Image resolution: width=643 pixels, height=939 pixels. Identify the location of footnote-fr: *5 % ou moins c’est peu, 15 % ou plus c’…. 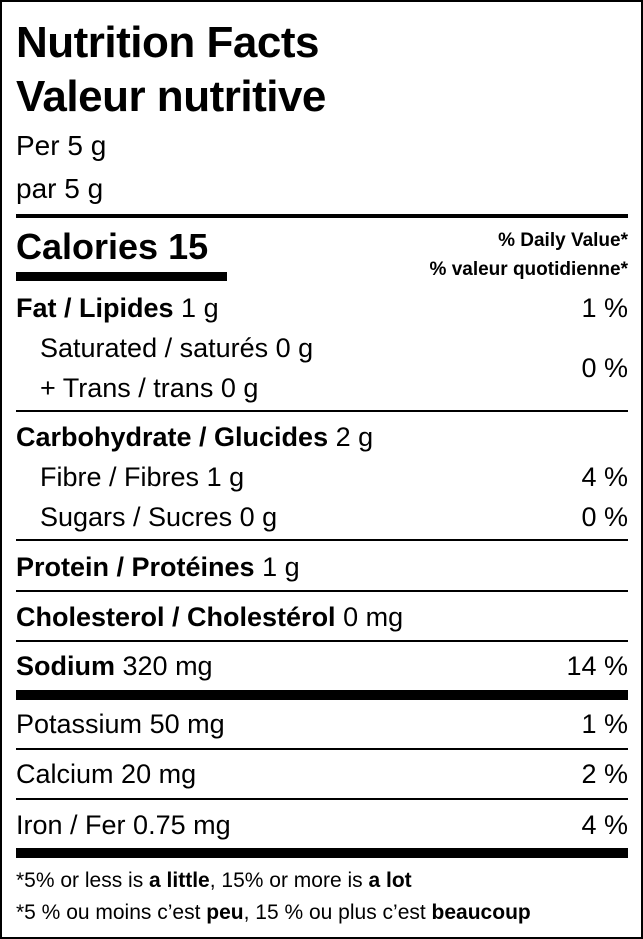
(273, 912).